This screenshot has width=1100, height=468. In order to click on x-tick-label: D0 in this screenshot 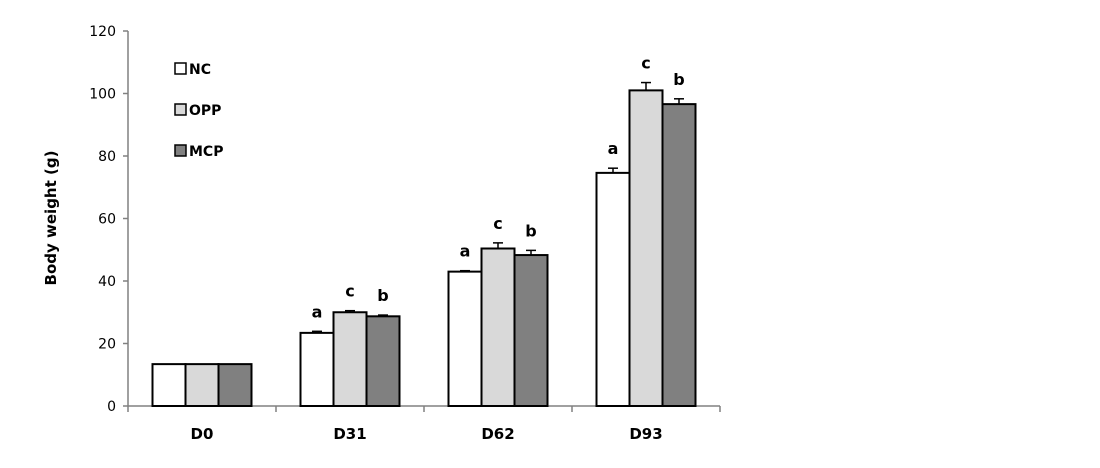, I will do `click(202, 434)`.